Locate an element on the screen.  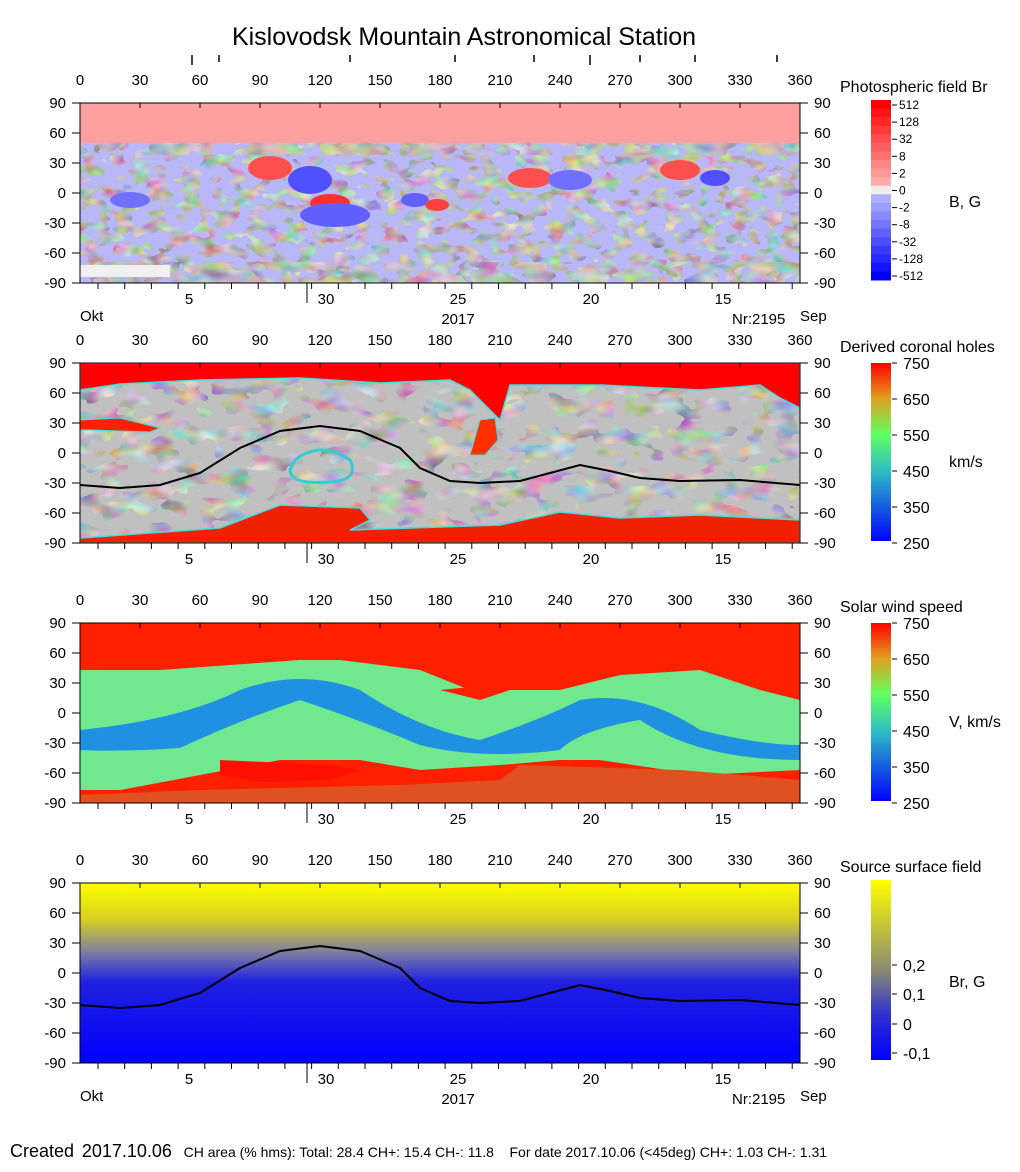
y-tick-label-left: 90 is located at coordinates (57, 883).